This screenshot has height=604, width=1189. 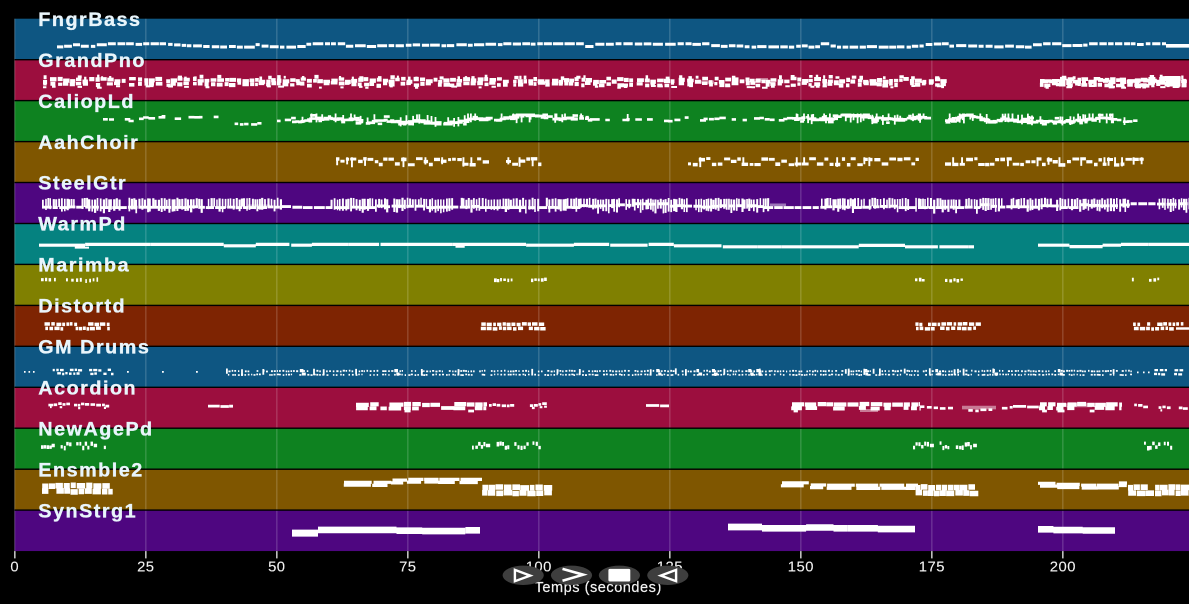 What do you see at coordinates (92, 61) in the screenshot?
I see `svg-text: GrandPno` at bounding box center [92, 61].